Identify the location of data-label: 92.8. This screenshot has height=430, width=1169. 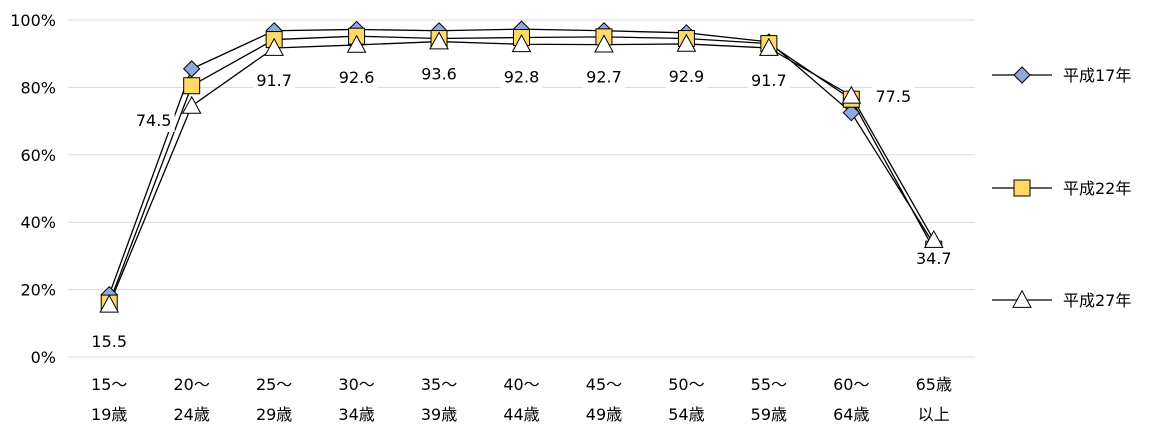
(522, 76).